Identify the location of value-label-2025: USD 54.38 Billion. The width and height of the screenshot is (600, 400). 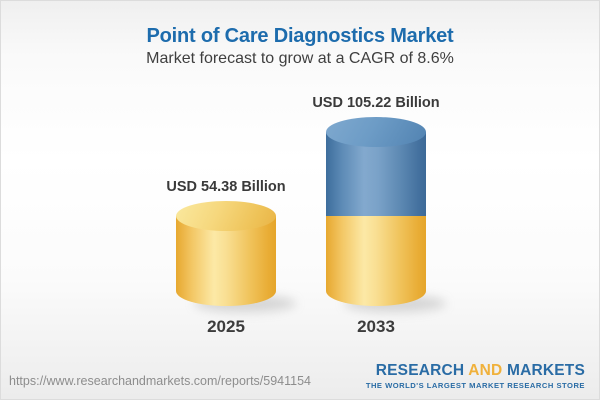
(226, 187).